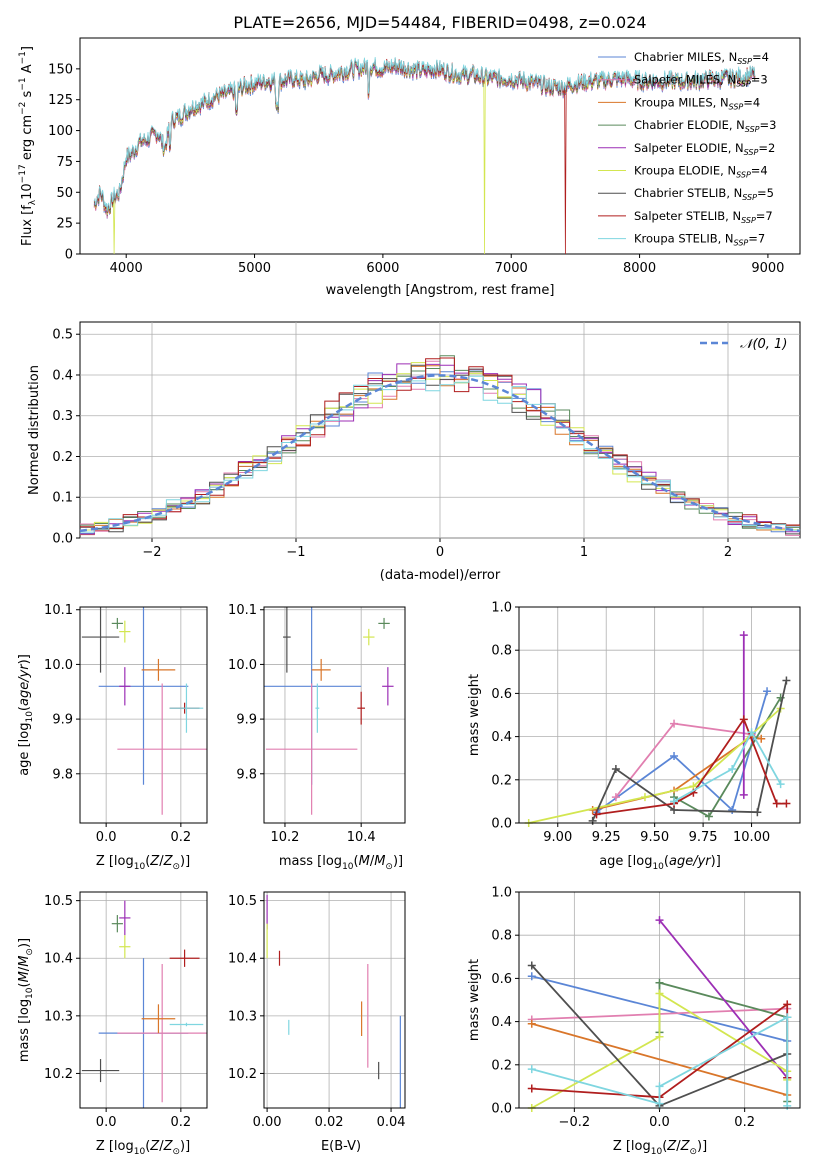  I want to click on mass-vs-Z-panel: 0.0 0.2 10.2 10.3 10.4 10.5, so click(126, 1010).